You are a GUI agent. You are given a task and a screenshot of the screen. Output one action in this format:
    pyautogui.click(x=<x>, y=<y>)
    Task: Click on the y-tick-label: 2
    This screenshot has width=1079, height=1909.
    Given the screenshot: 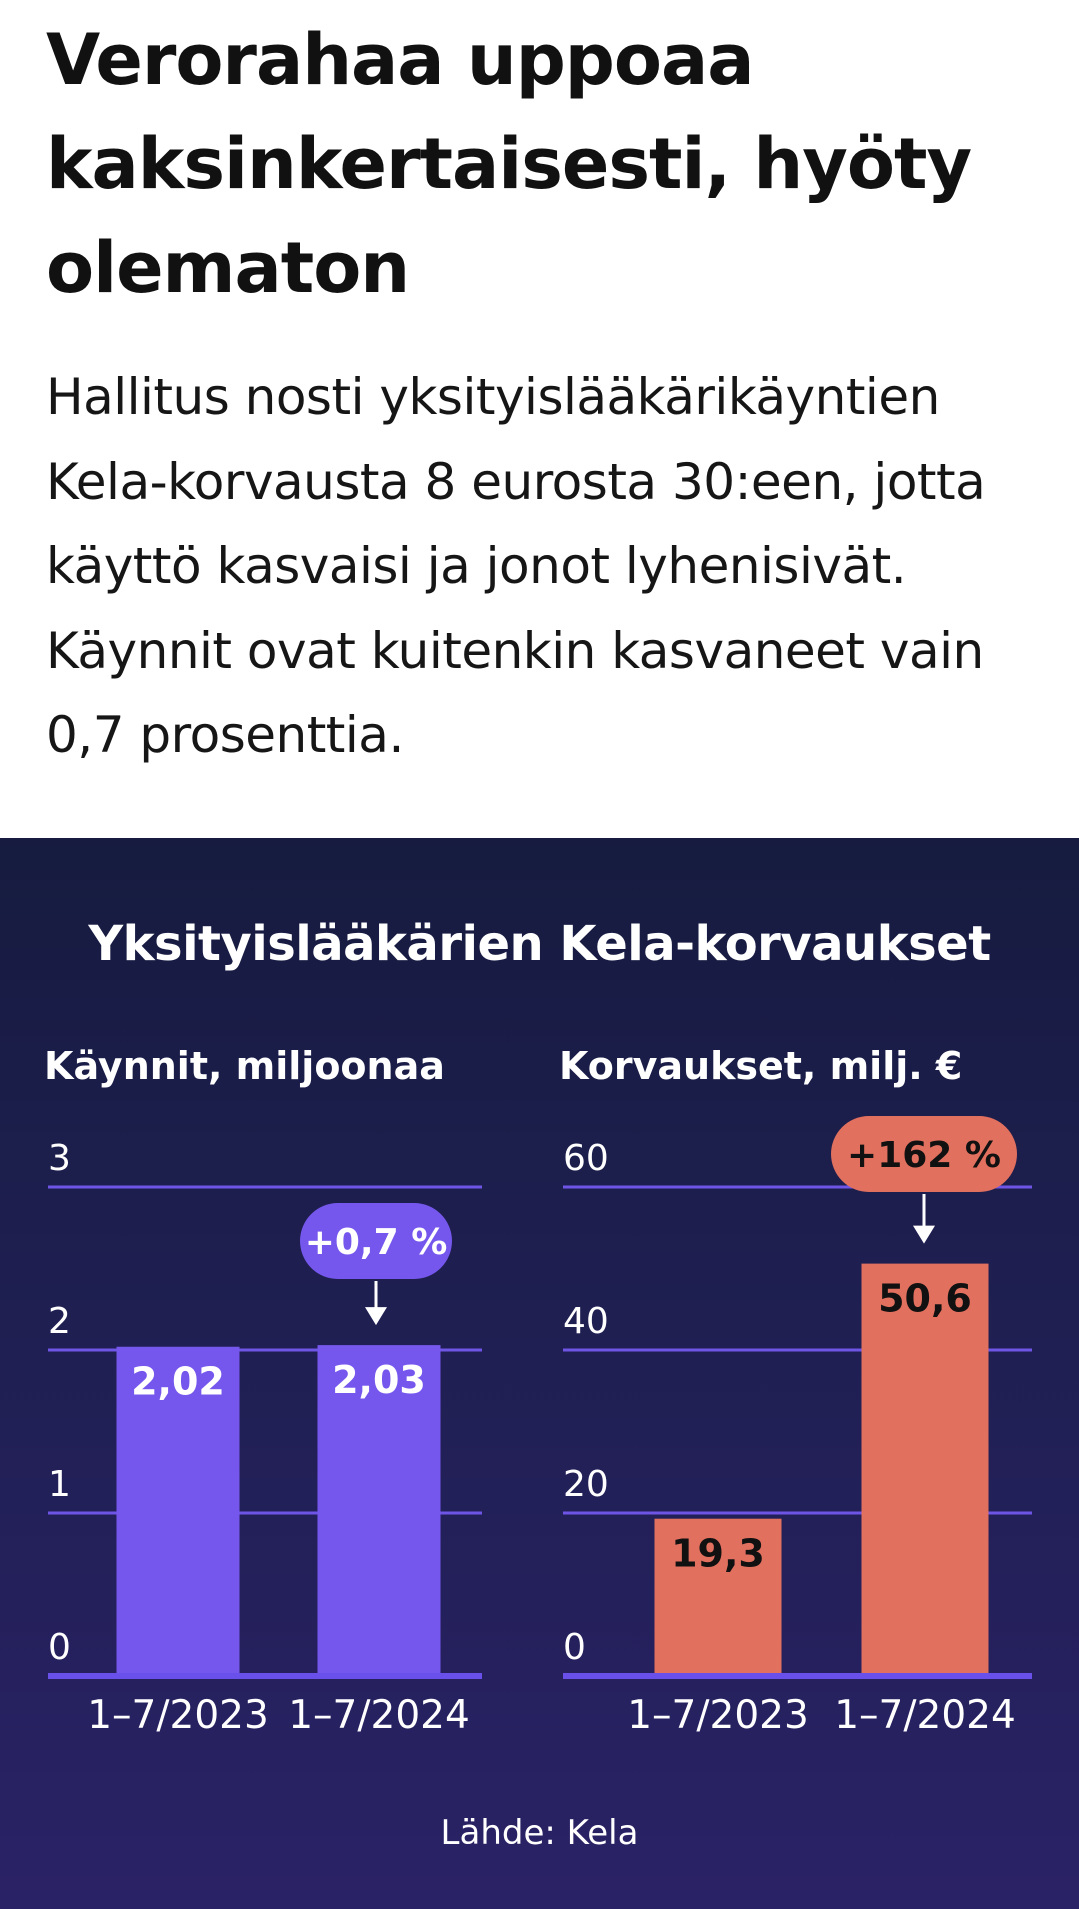 What is the action you would take?
    pyautogui.click(x=59, y=1321)
    